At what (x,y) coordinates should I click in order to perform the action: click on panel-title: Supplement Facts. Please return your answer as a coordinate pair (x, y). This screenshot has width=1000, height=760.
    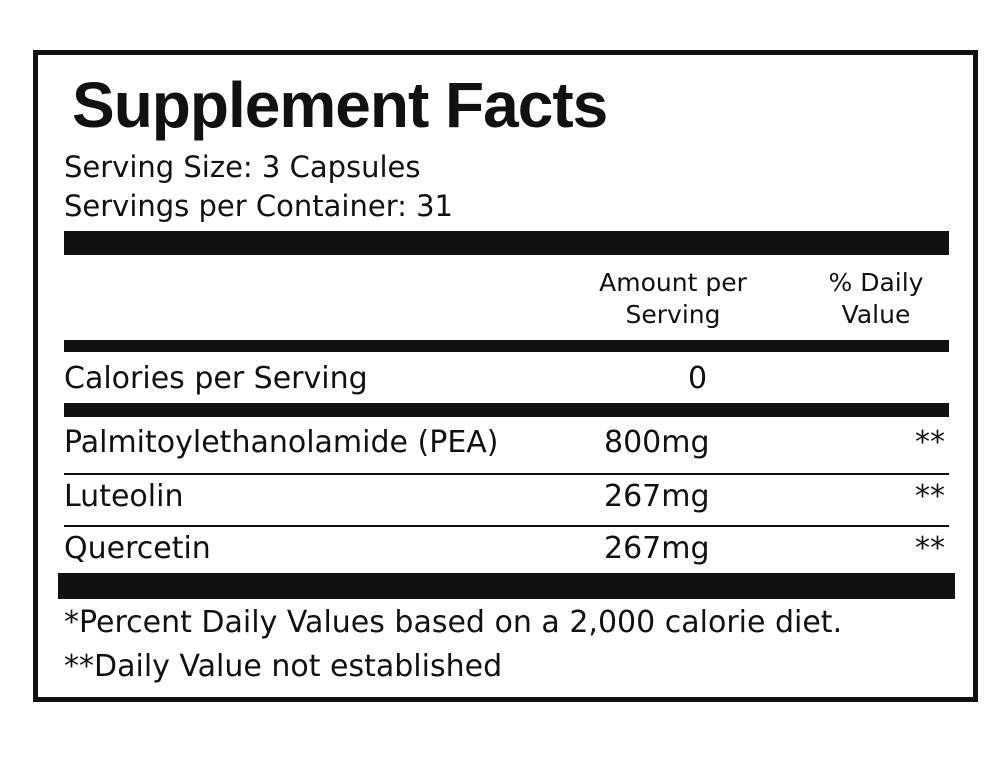
    Looking at the image, I should click on (340, 105).